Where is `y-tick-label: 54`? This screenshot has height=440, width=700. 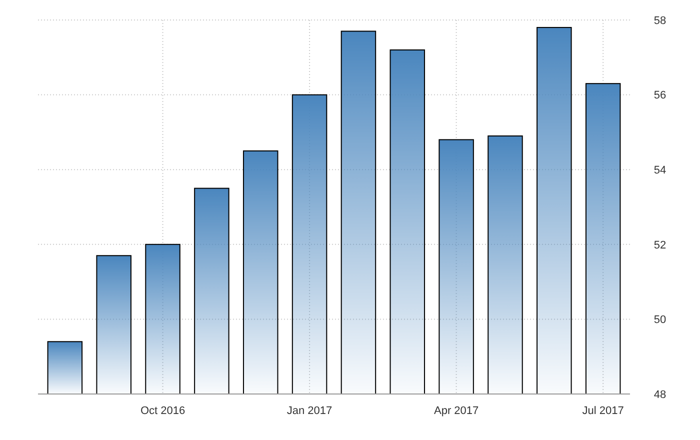 y-tick-label: 54 is located at coordinates (660, 170).